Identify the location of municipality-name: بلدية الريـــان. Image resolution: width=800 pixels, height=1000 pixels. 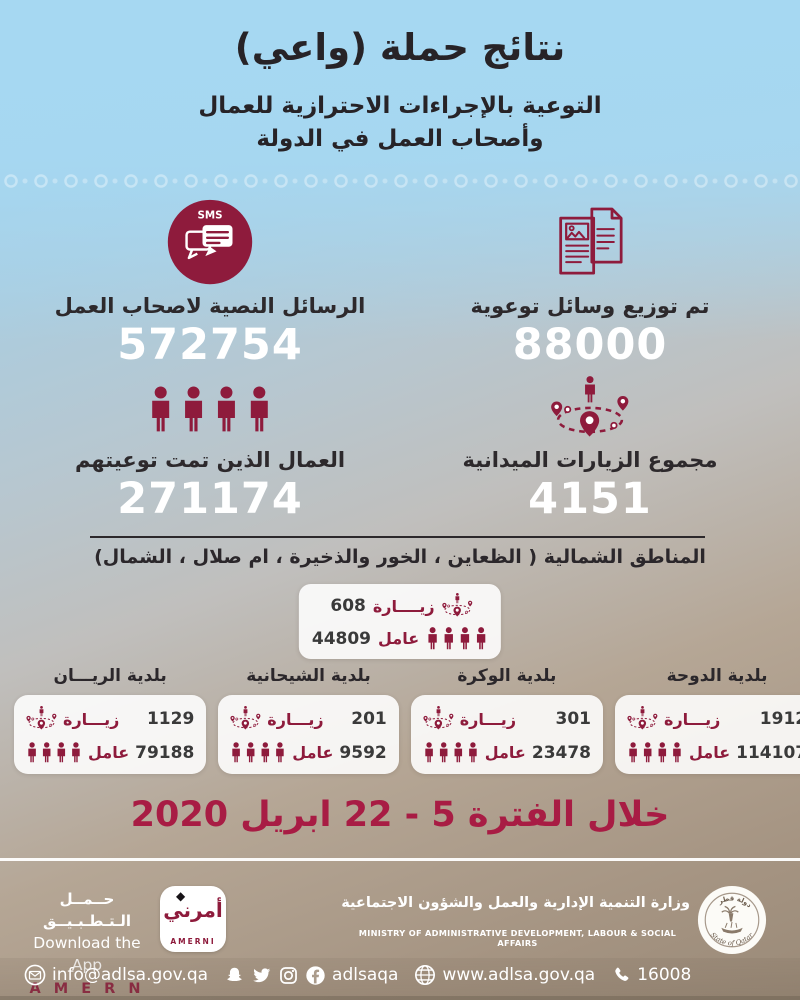
(110, 676).